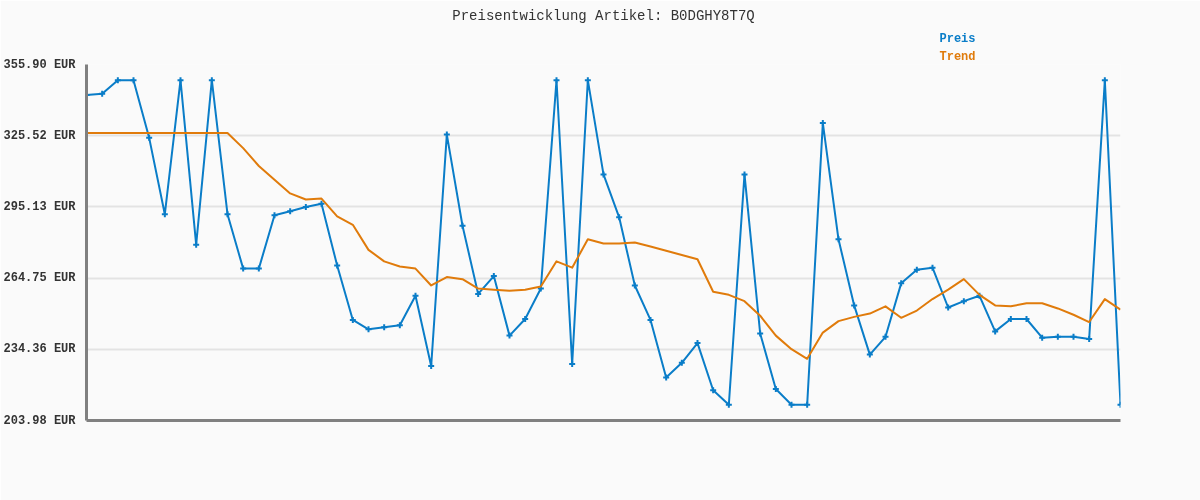 The width and height of the screenshot is (1200, 500). I want to click on y-tick-label: 203.98 EUR, so click(40, 420).